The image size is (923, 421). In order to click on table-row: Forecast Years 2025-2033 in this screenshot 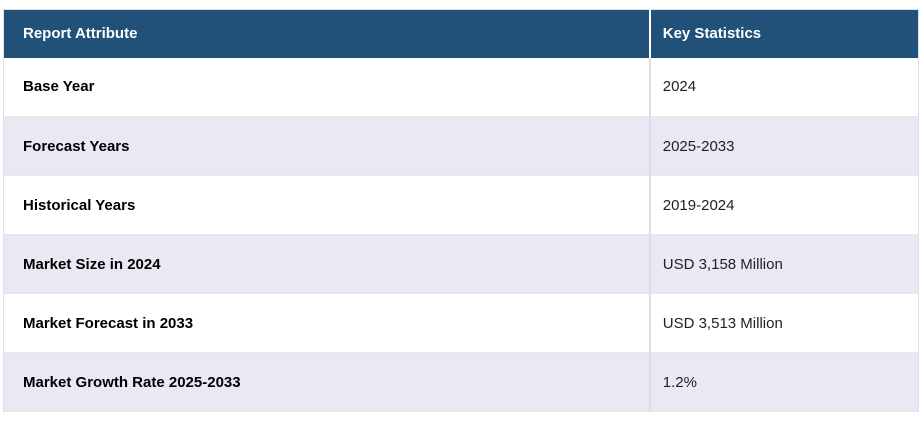, I will do `click(461, 146)`.